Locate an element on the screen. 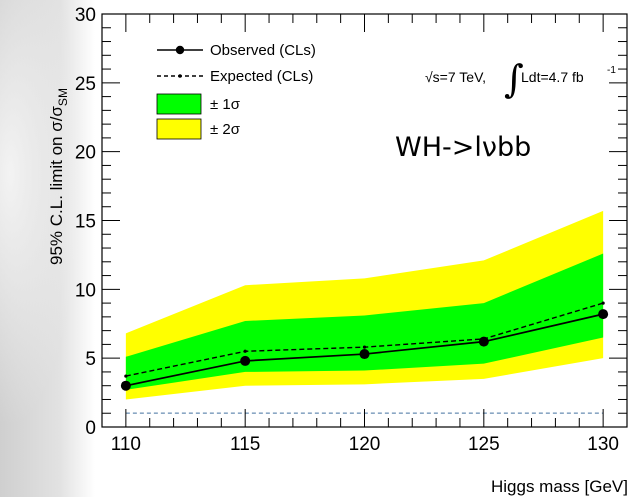 This screenshot has height=497, width=631. x-tick-label: 120 is located at coordinates (365, 444).